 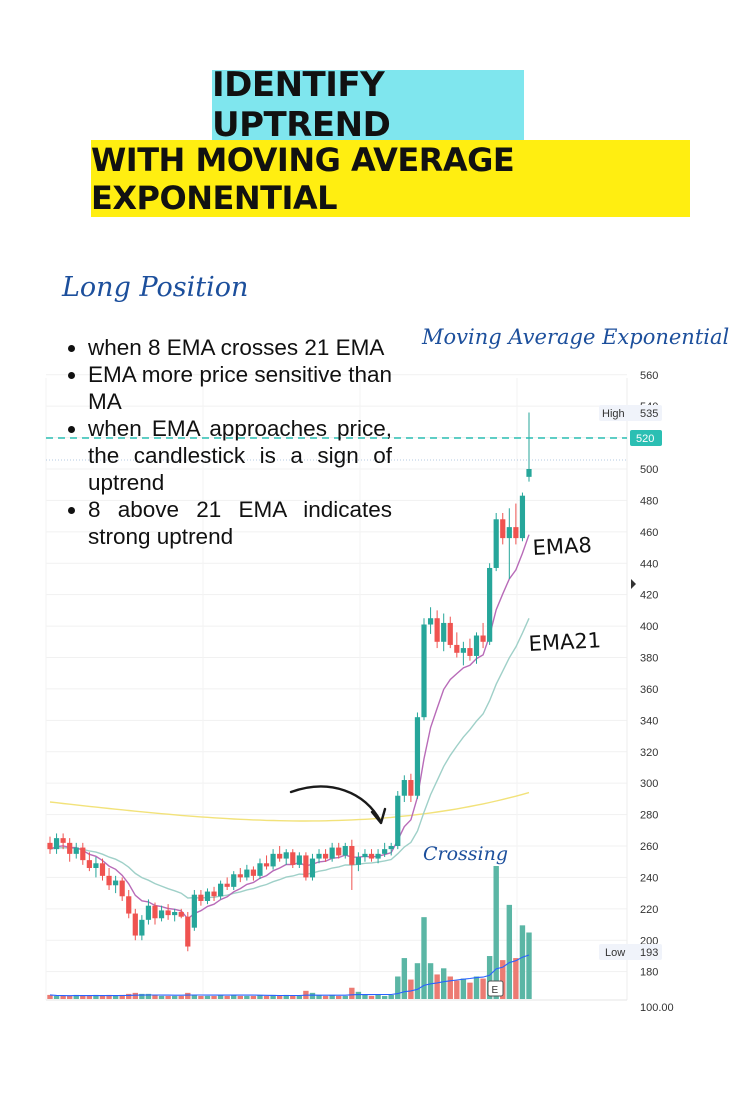 What do you see at coordinates (613, 414) in the screenshot?
I see `high-label: High` at bounding box center [613, 414].